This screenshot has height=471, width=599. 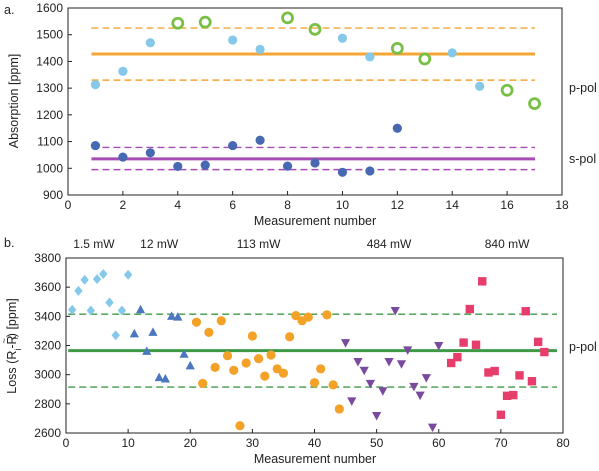 What do you see at coordinates (47, 404) in the screenshot?
I see `y-tick-label: 2800` at bounding box center [47, 404].